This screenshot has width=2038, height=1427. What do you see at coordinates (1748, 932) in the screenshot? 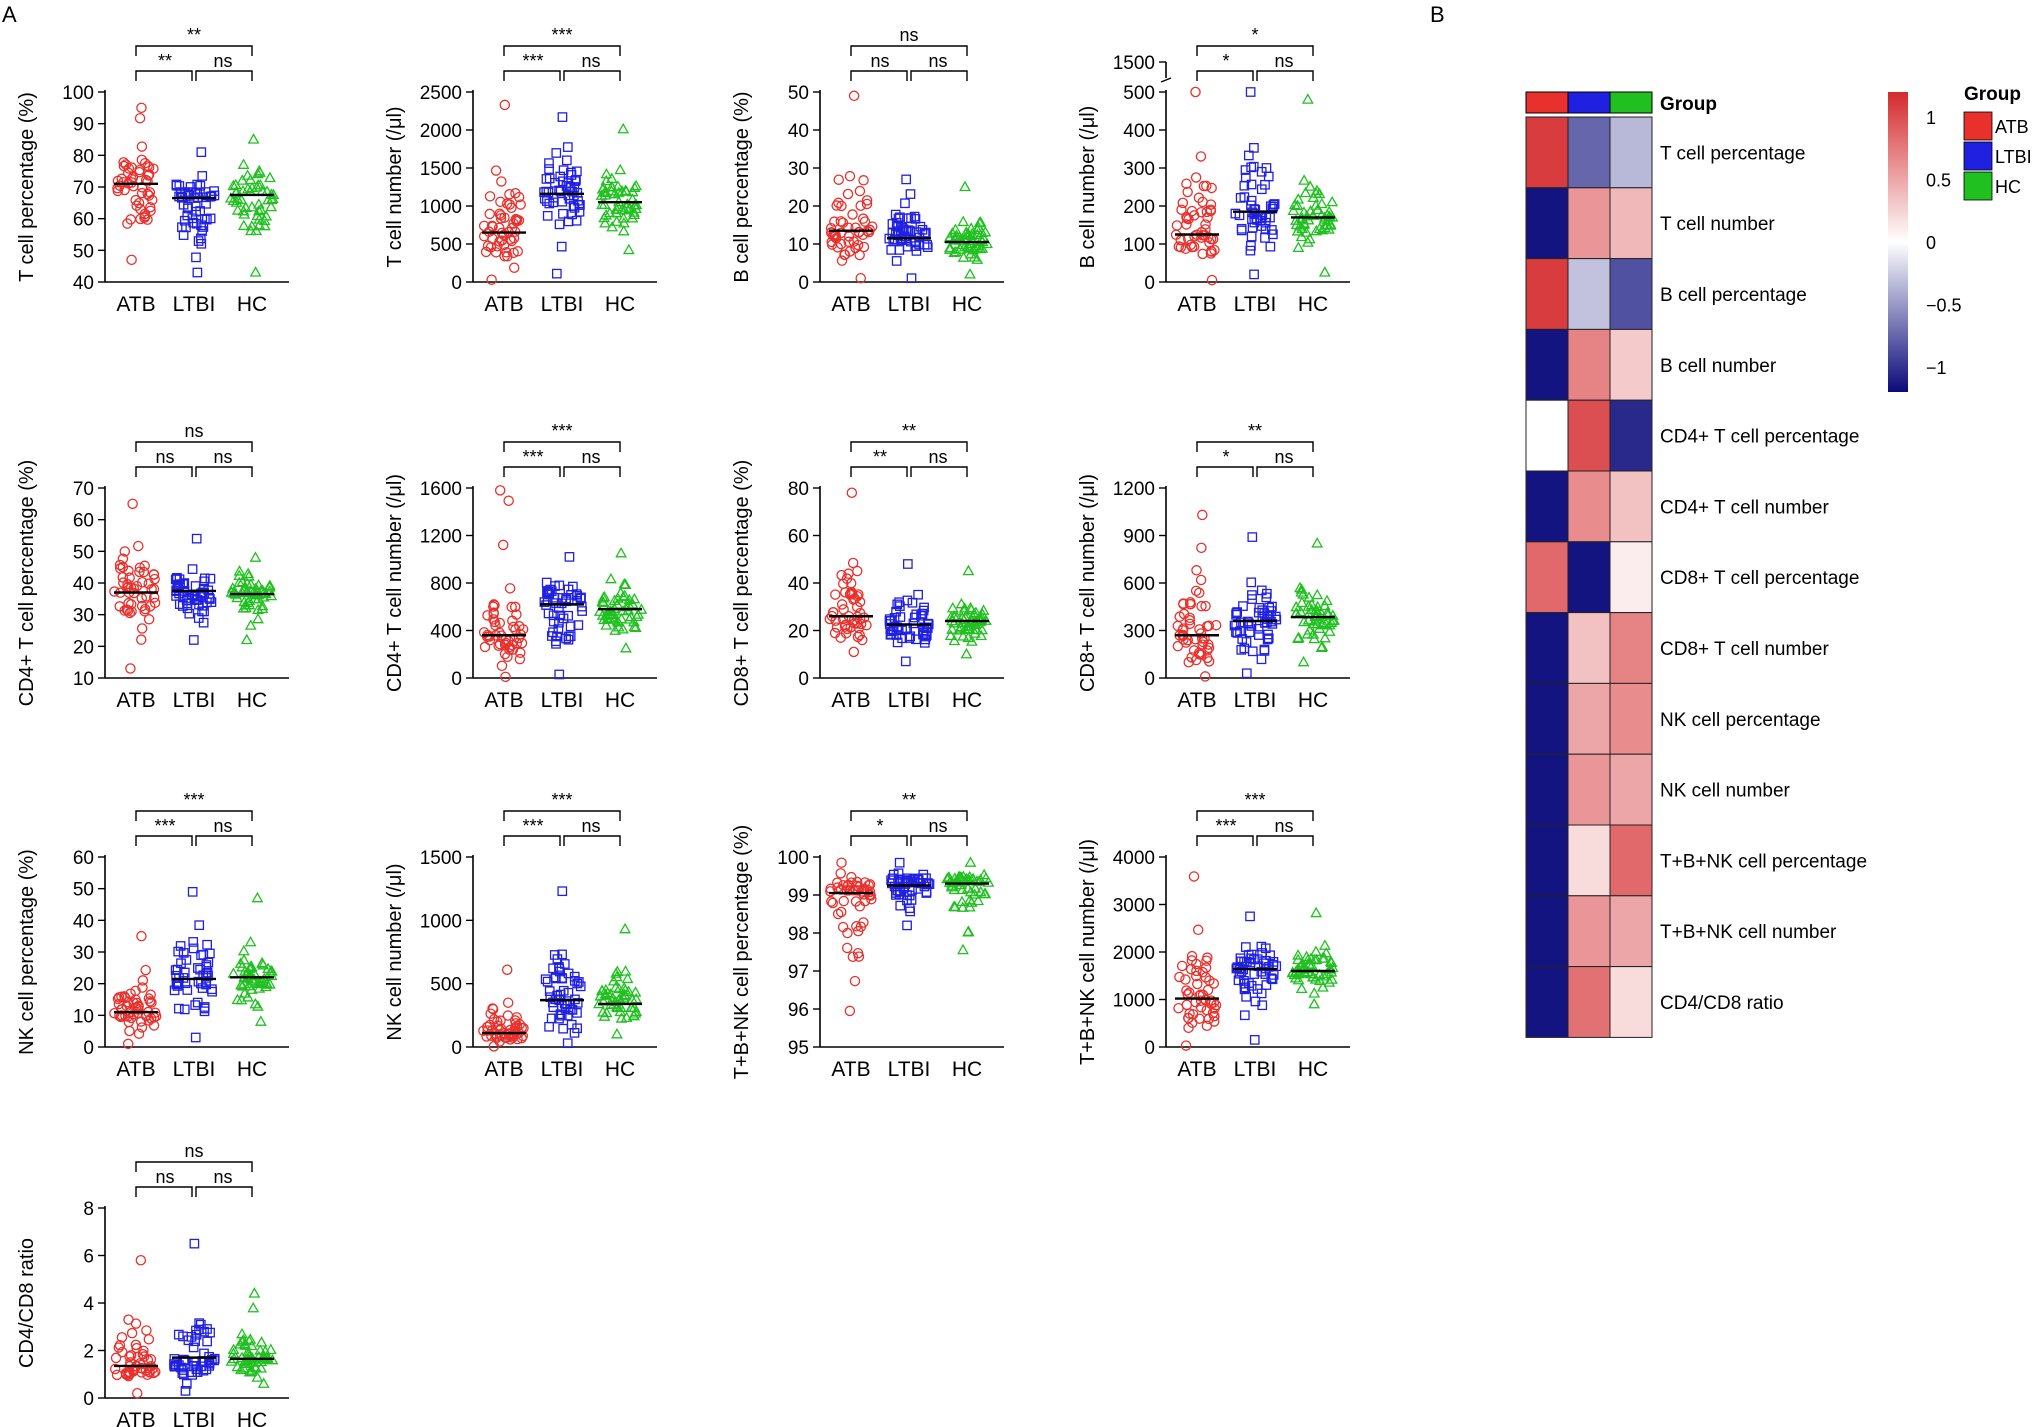
I see `heatmap-row-label: T+B+NK cell number` at bounding box center [1748, 932].